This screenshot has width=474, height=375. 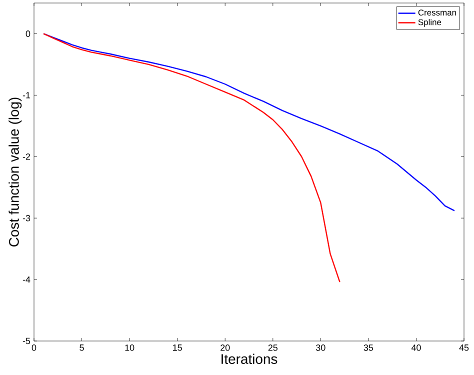 I want to click on y-tick-label: -2, so click(x=26, y=157).